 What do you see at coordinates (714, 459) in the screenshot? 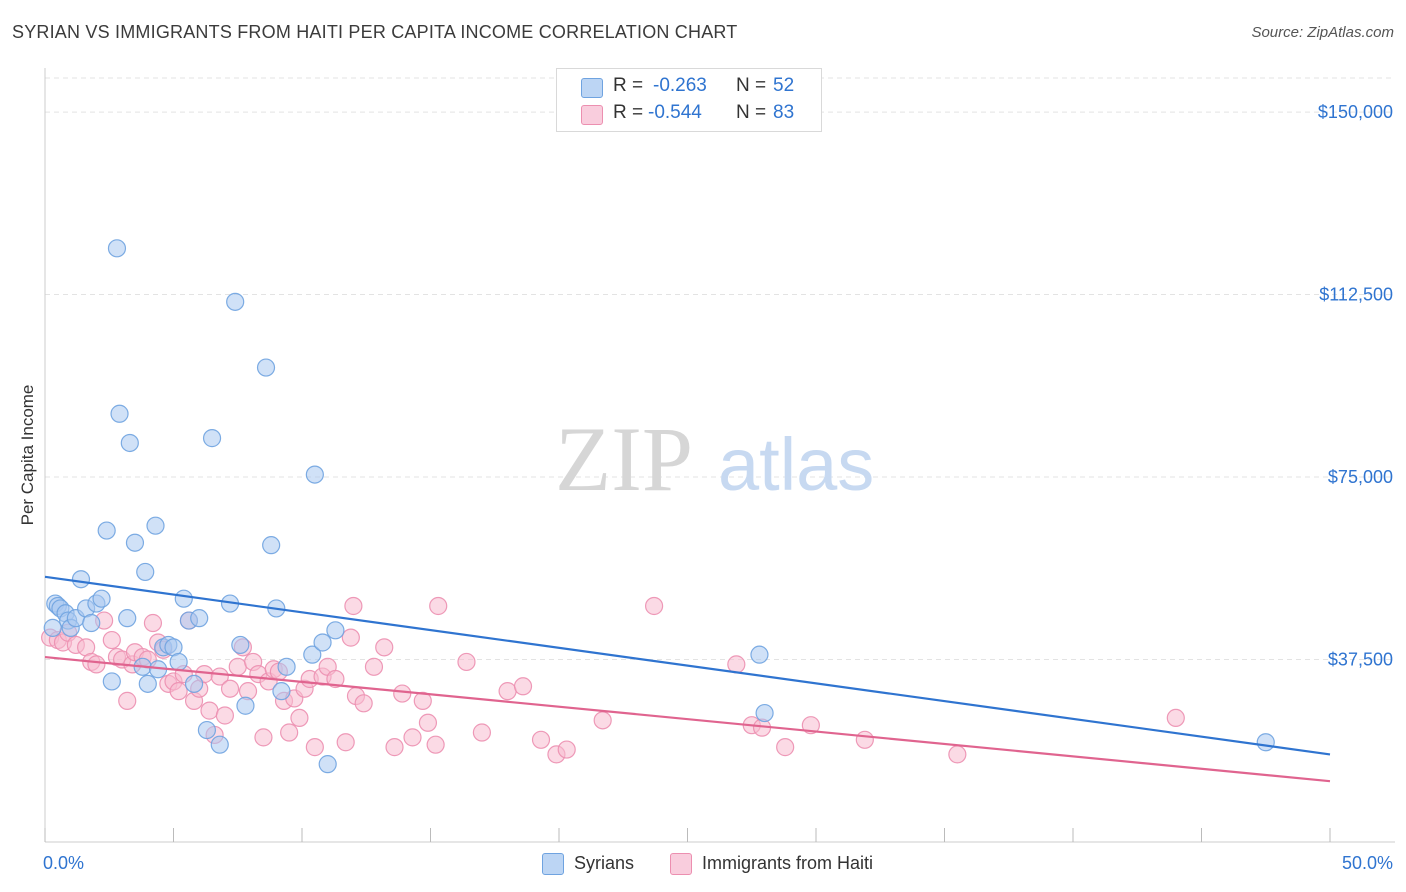
I see `watermark: ZIP atlas` at bounding box center [714, 459].